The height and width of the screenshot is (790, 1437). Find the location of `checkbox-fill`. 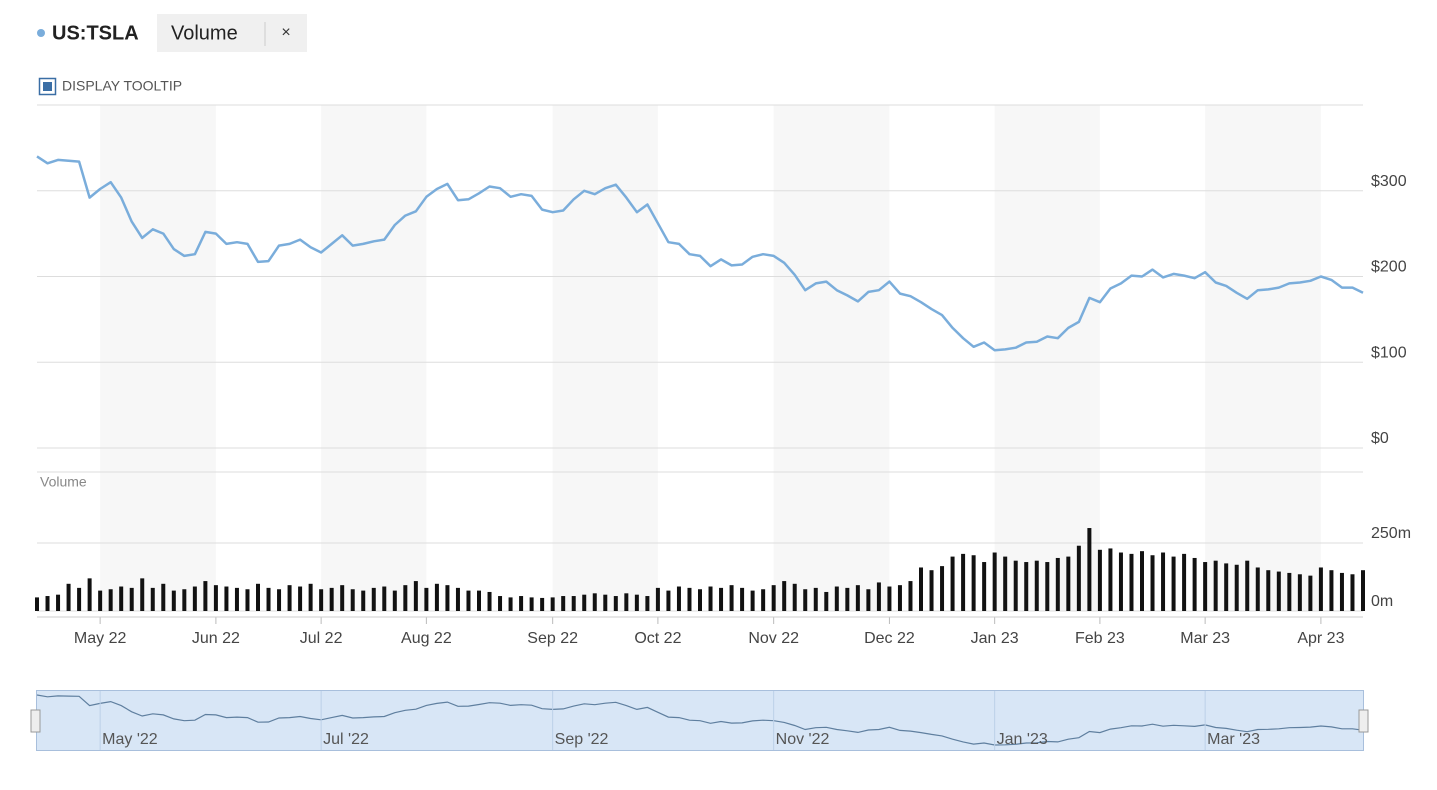

checkbox-fill is located at coordinates (47, 86).